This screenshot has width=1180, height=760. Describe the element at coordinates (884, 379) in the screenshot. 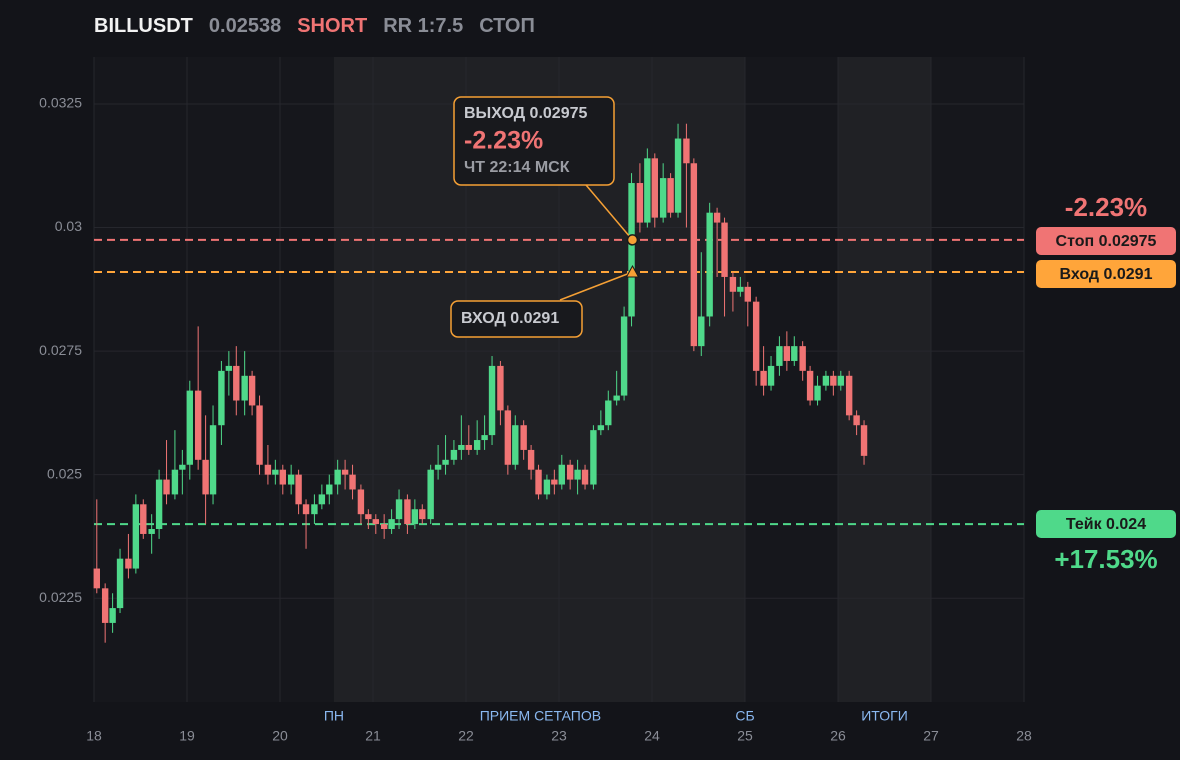

I see `shaded-range` at that location.